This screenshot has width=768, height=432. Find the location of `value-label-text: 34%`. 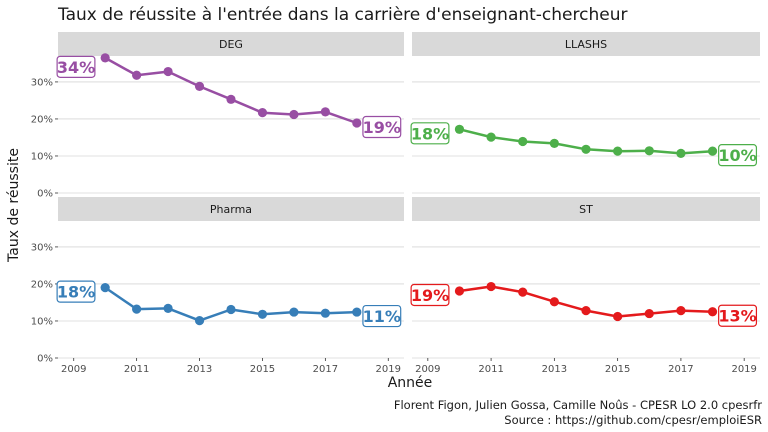

value-label-text: 34% is located at coordinates (76, 67).